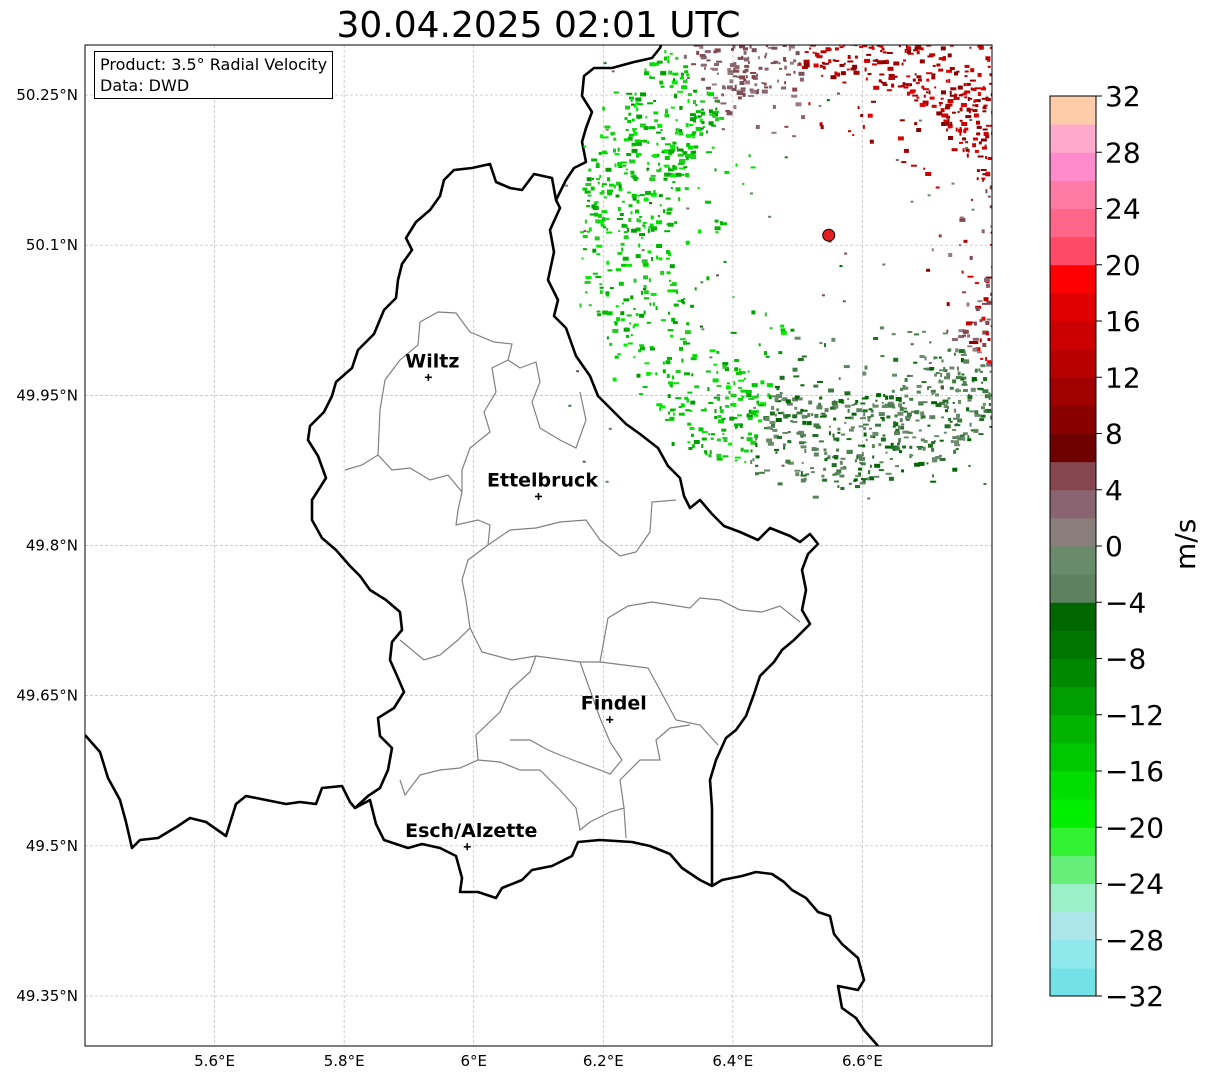  I want to click on colorbar-unit-label: m/s, so click(1185, 544).